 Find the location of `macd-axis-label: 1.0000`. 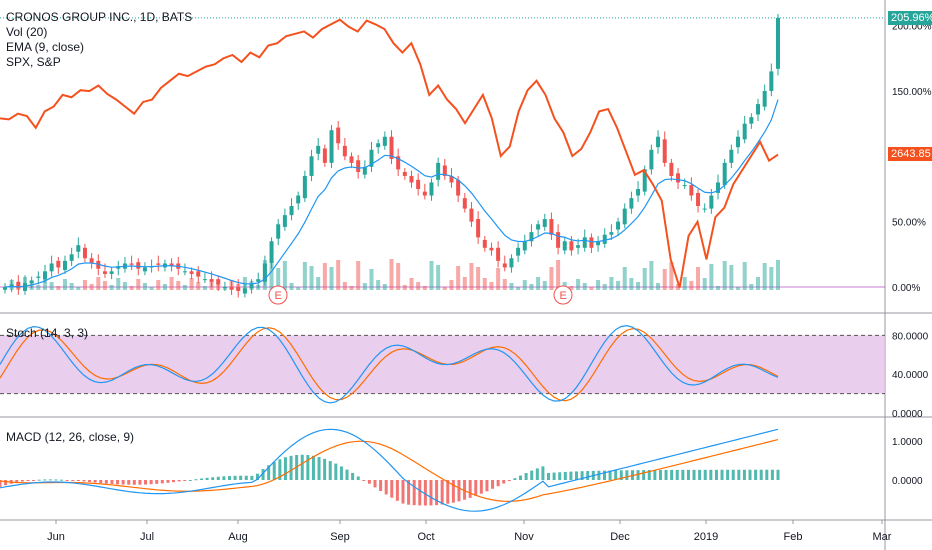

macd-axis-label: 1.0000 is located at coordinates (907, 442).